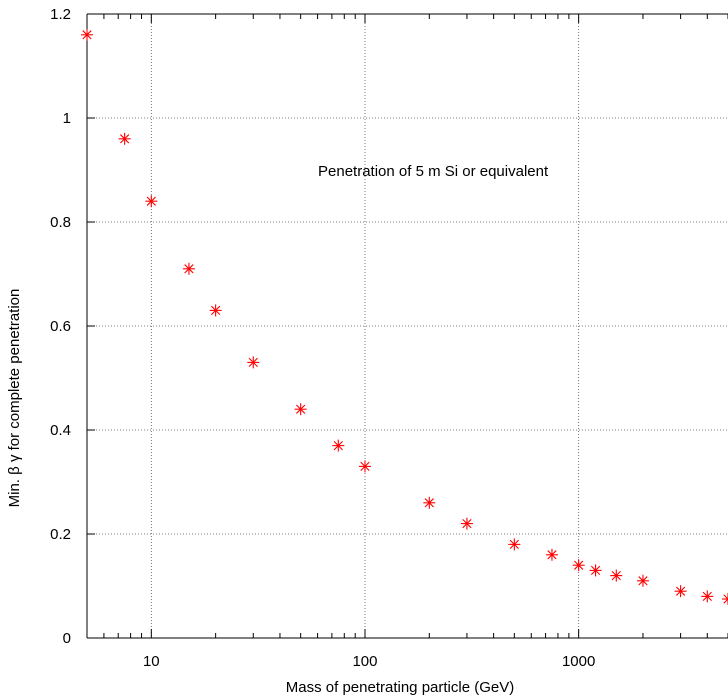  What do you see at coordinates (67, 638) in the screenshot?
I see `y-tick-label: 0` at bounding box center [67, 638].